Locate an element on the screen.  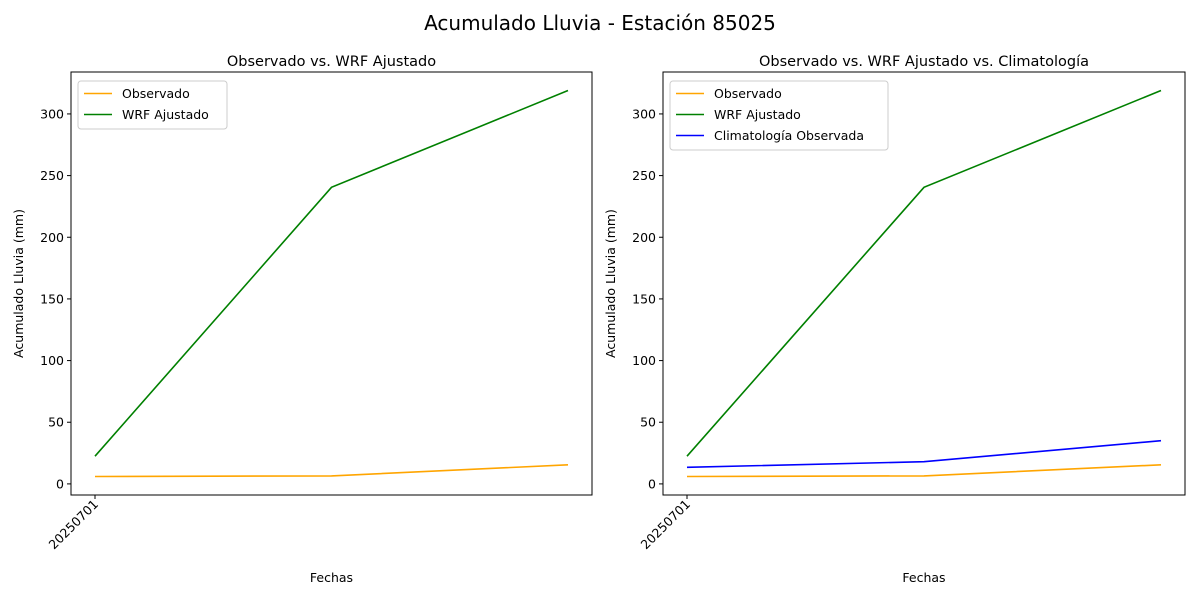
figure-title: Acumulado Lluvia - Estación 85025 is located at coordinates (600, 23).